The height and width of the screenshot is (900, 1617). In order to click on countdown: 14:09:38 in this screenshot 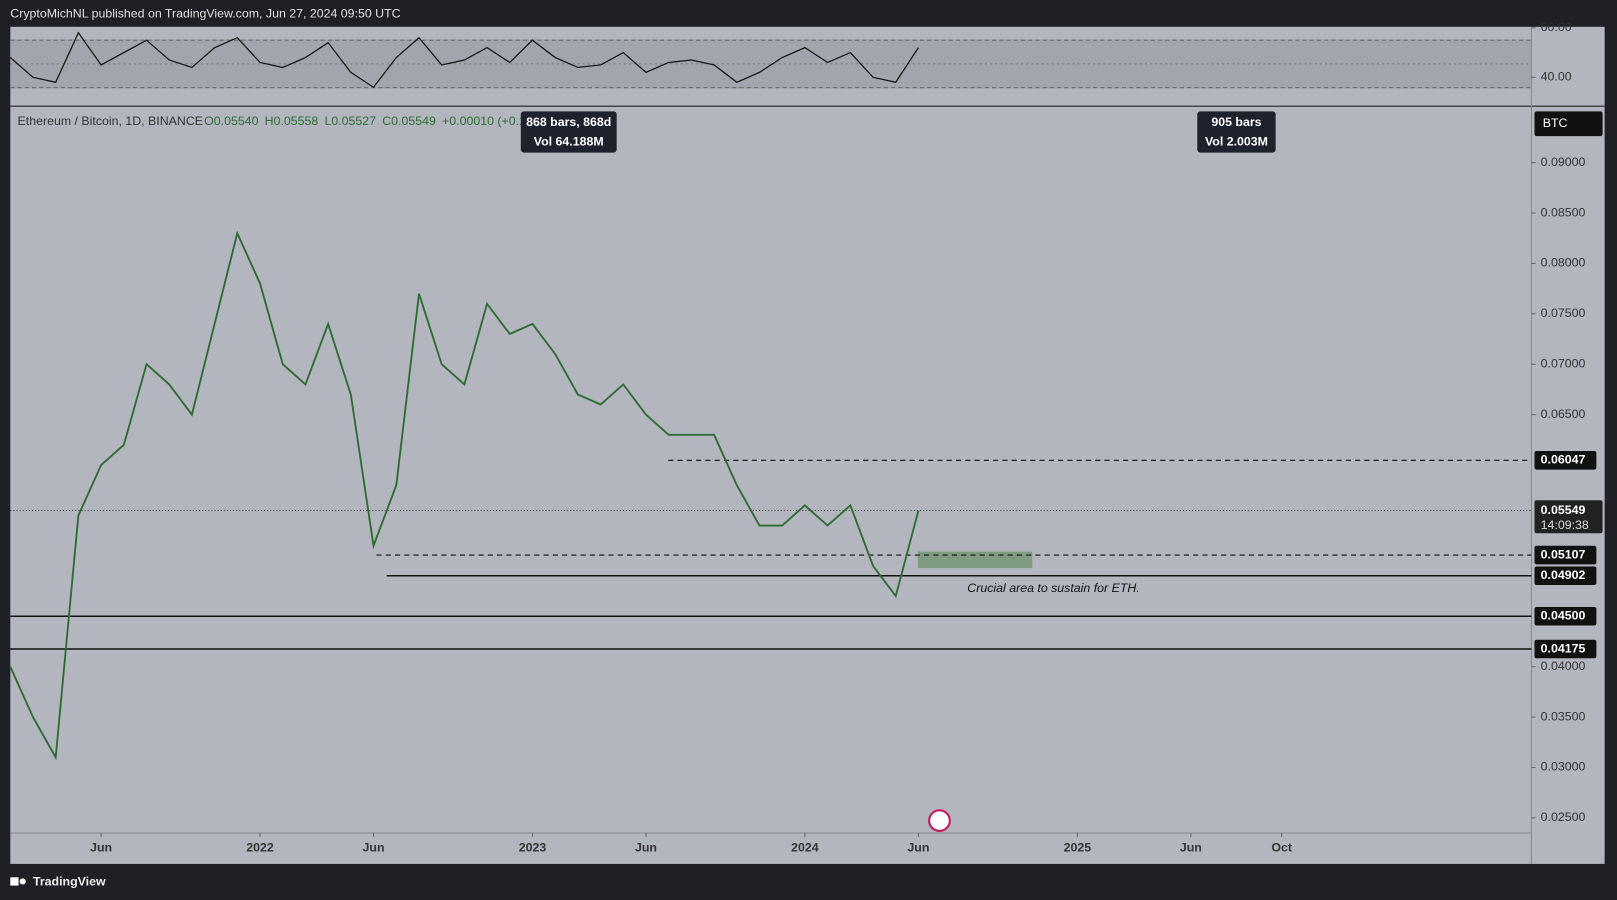, I will do `click(1565, 525)`.